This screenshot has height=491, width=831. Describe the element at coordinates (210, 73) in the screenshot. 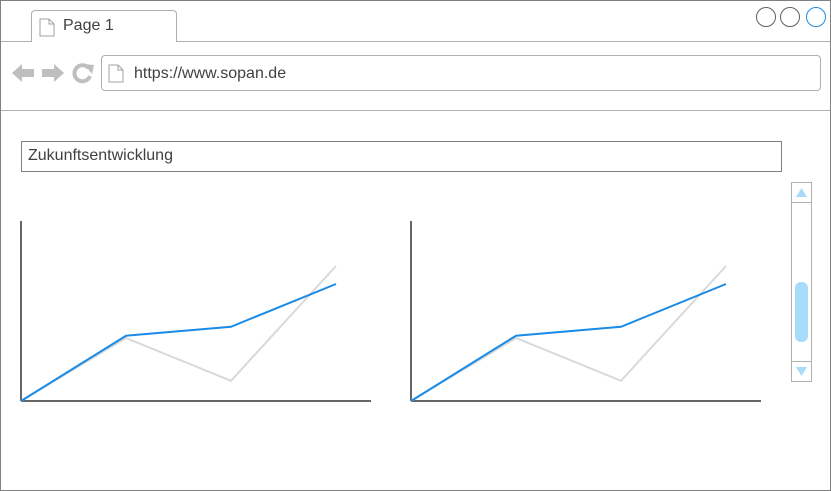

I see `url-input: https://www.sopan.de` at that location.